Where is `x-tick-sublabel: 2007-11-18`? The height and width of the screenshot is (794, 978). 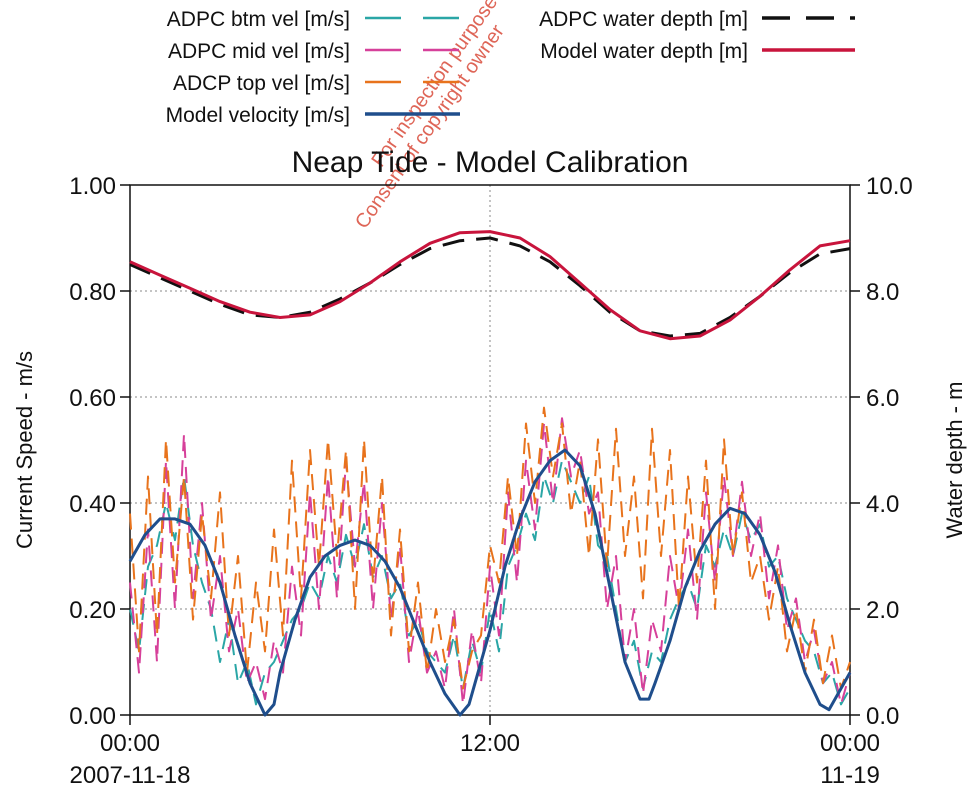
x-tick-sublabel: 2007-11-18 is located at coordinates (130, 775).